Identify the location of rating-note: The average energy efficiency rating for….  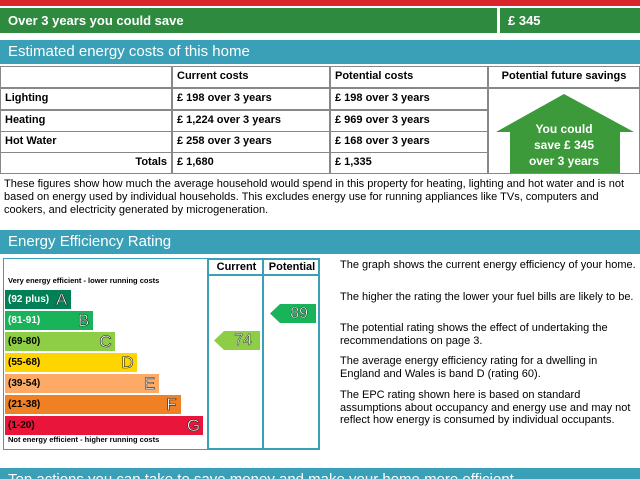
(469, 367).